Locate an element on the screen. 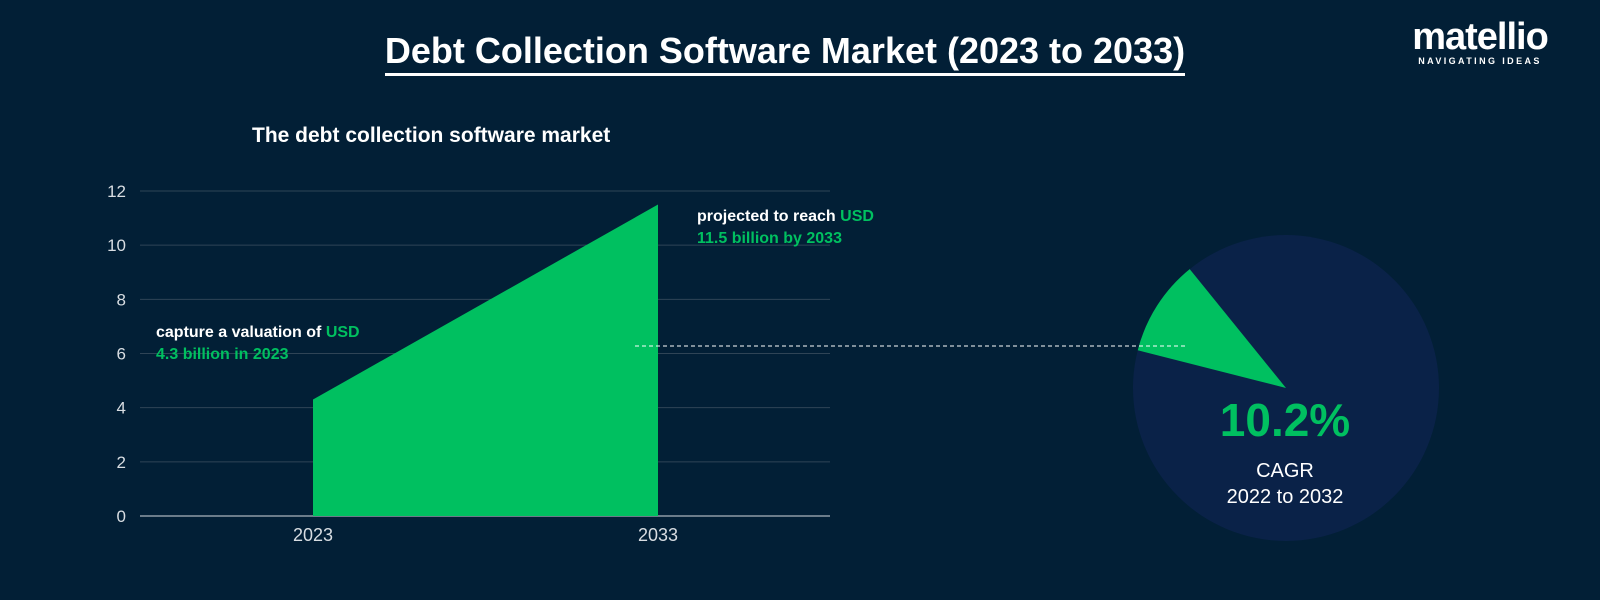  cagr-value: 10.2% is located at coordinates (1285, 420).